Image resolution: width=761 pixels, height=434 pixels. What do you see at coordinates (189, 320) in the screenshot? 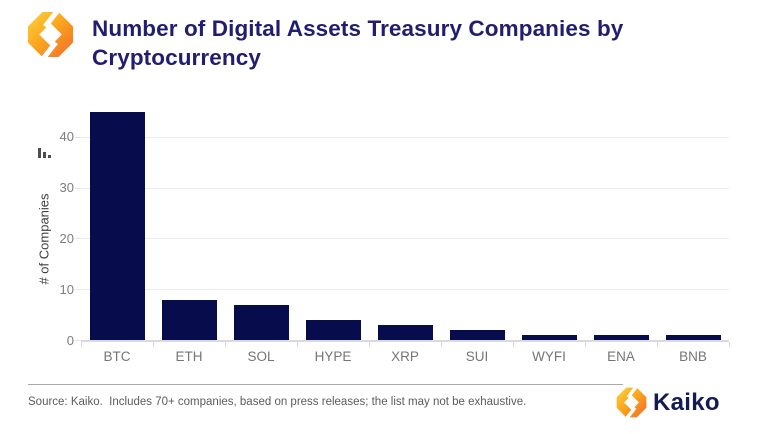
I see `bar-ETH` at bounding box center [189, 320].